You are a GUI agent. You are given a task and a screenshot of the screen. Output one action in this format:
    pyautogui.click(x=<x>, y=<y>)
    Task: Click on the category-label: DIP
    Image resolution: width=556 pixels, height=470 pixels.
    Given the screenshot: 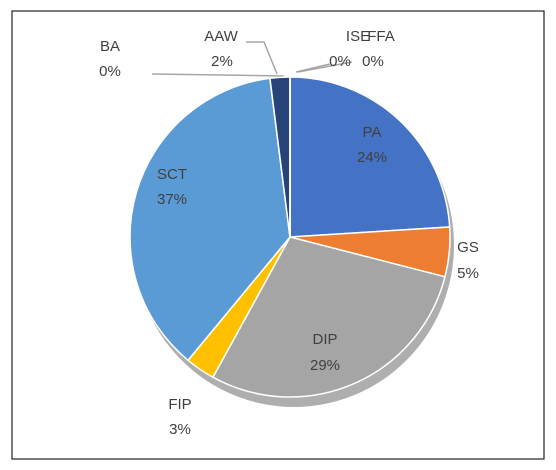 What is the action you would take?
    pyautogui.click(x=324, y=339)
    